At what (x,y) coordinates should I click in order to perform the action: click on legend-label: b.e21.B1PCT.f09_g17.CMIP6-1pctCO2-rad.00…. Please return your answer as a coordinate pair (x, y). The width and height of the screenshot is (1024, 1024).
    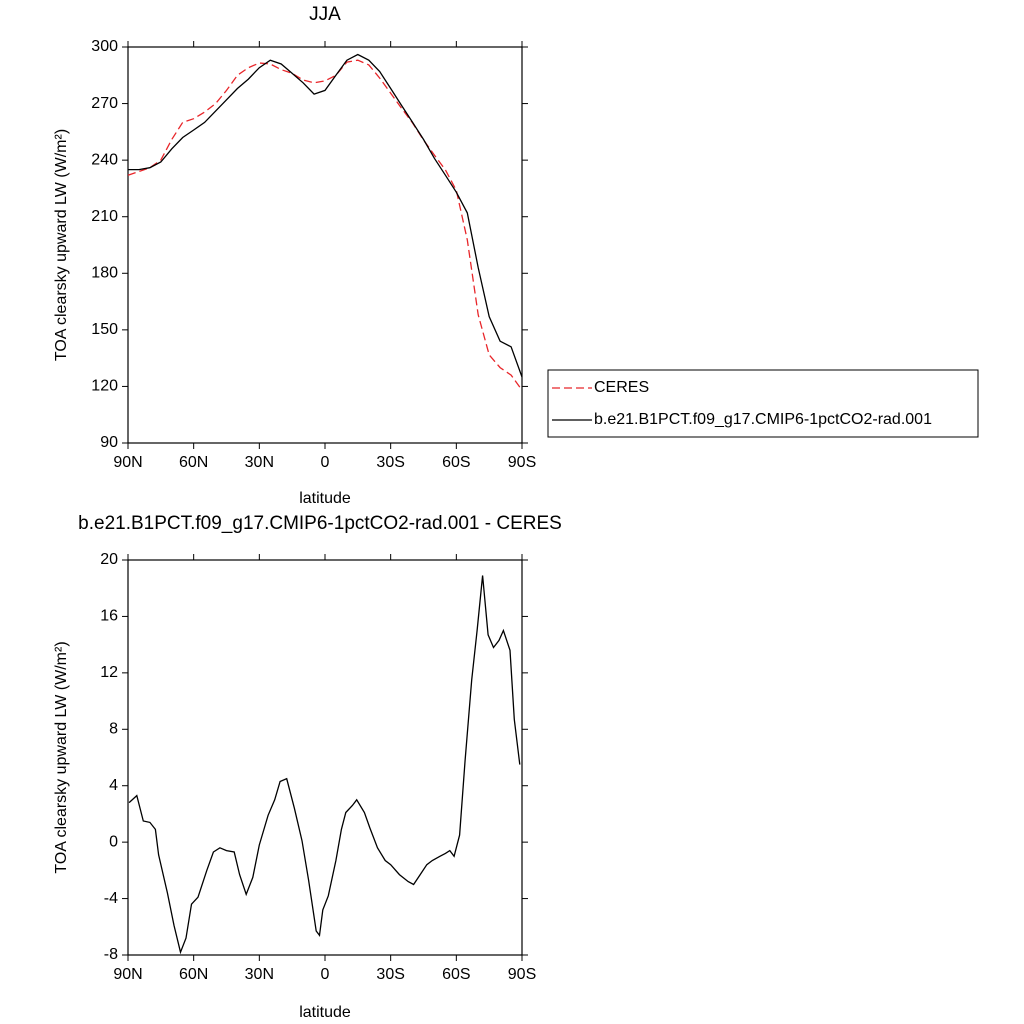
    Looking at the image, I should click on (763, 419).